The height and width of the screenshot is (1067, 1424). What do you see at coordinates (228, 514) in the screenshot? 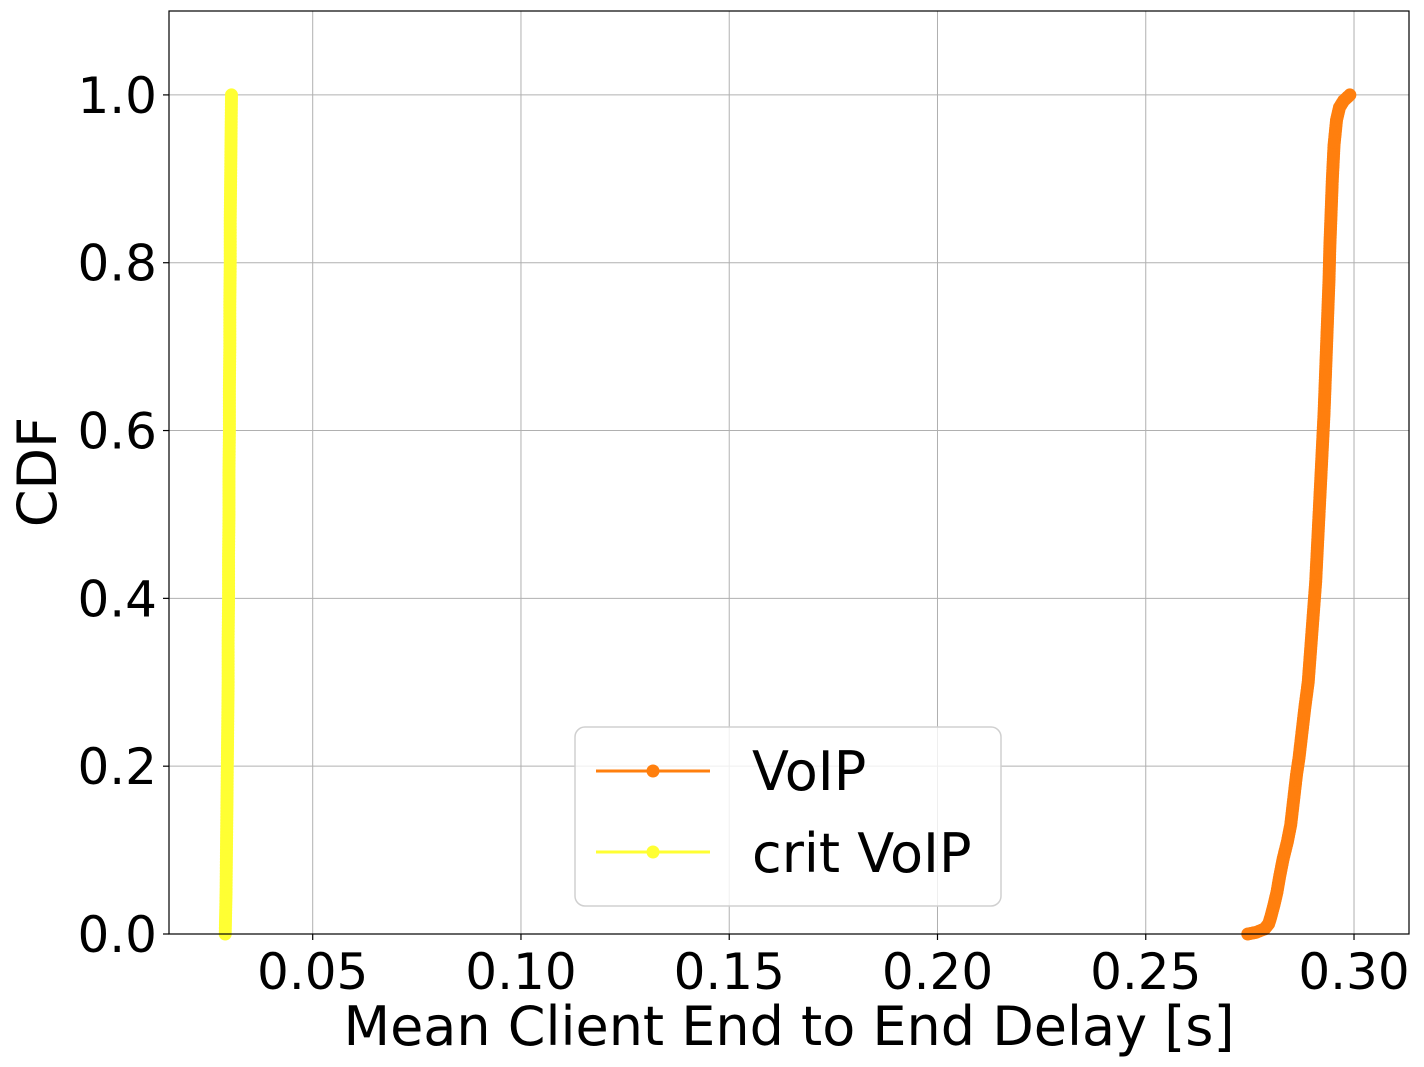
I see `series-crit-voip` at bounding box center [228, 514].